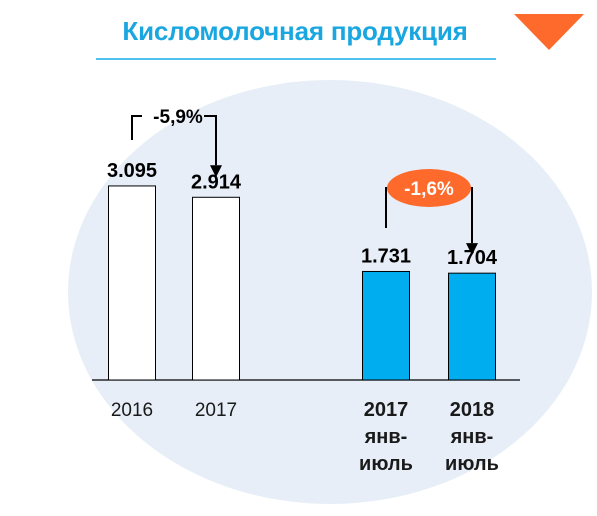  Describe the element at coordinates (472, 464) in the screenshot. I see `tick-label-3-2: июль` at that location.